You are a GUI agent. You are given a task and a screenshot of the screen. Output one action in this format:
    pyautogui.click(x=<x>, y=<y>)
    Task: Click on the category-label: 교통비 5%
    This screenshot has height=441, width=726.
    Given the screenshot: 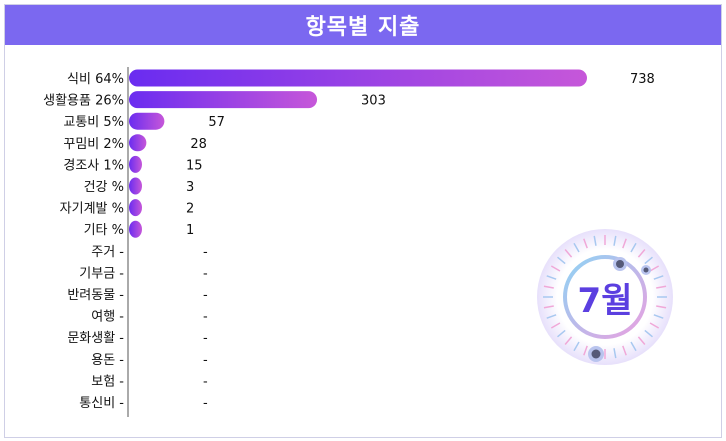 What is the action you would take?
    pyautogui.click(x=93, y=122)
    